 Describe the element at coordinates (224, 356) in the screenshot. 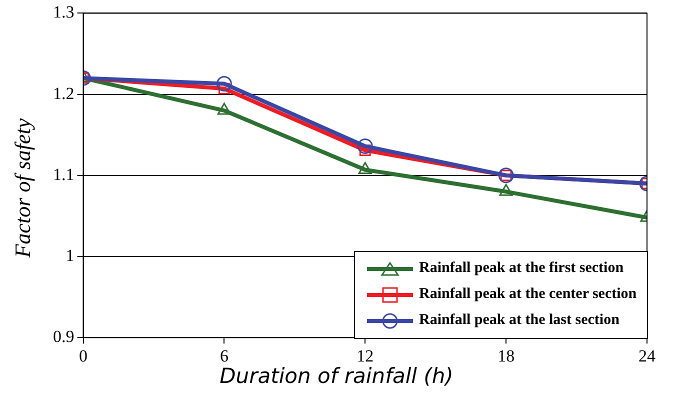

I see `x-tick-label: 6` at that location.